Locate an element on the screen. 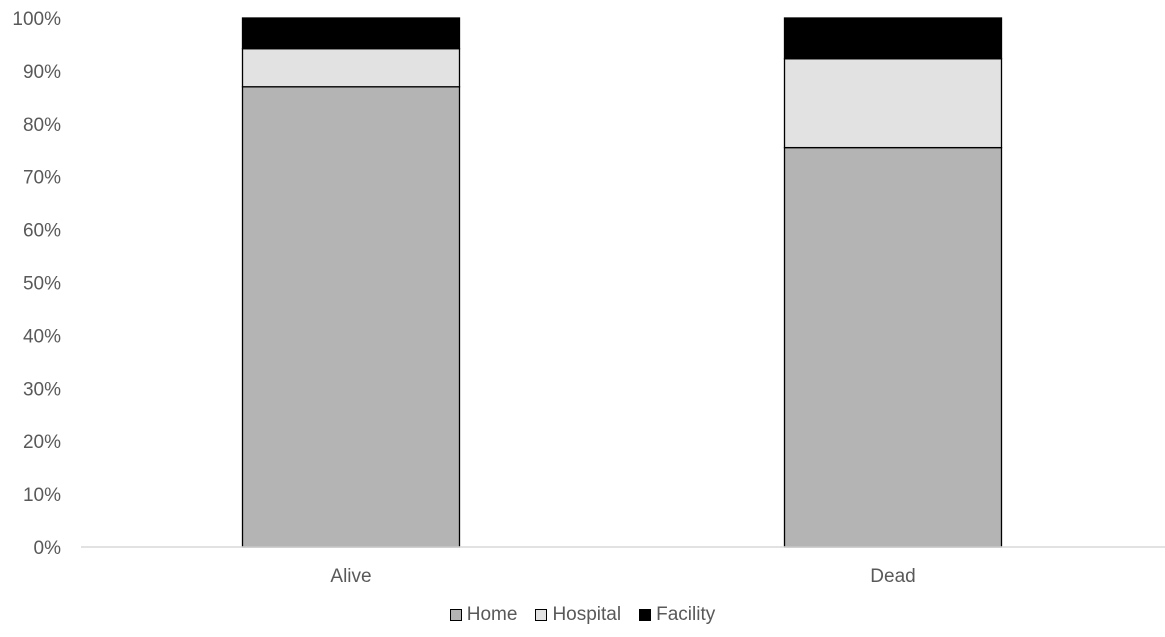  bar-segment-home-alive is located at coordinates (351, 317).